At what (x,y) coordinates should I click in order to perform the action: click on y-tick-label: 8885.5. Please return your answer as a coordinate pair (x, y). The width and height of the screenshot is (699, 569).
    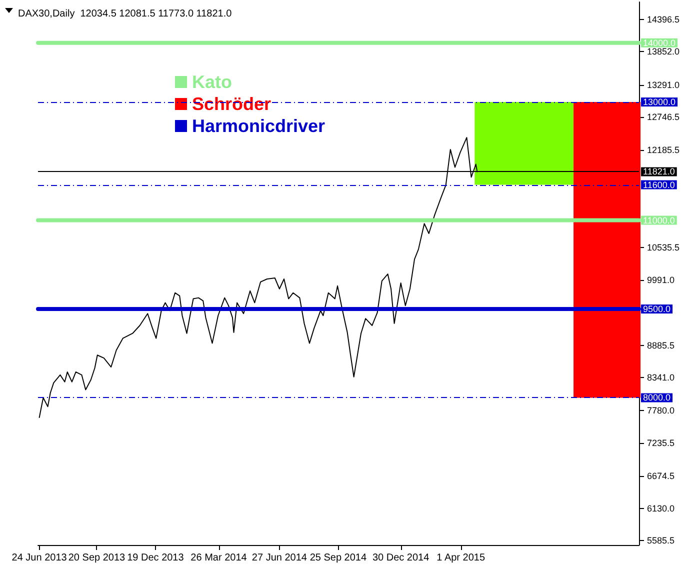
    Looking at the image, I should click on (661, 345).